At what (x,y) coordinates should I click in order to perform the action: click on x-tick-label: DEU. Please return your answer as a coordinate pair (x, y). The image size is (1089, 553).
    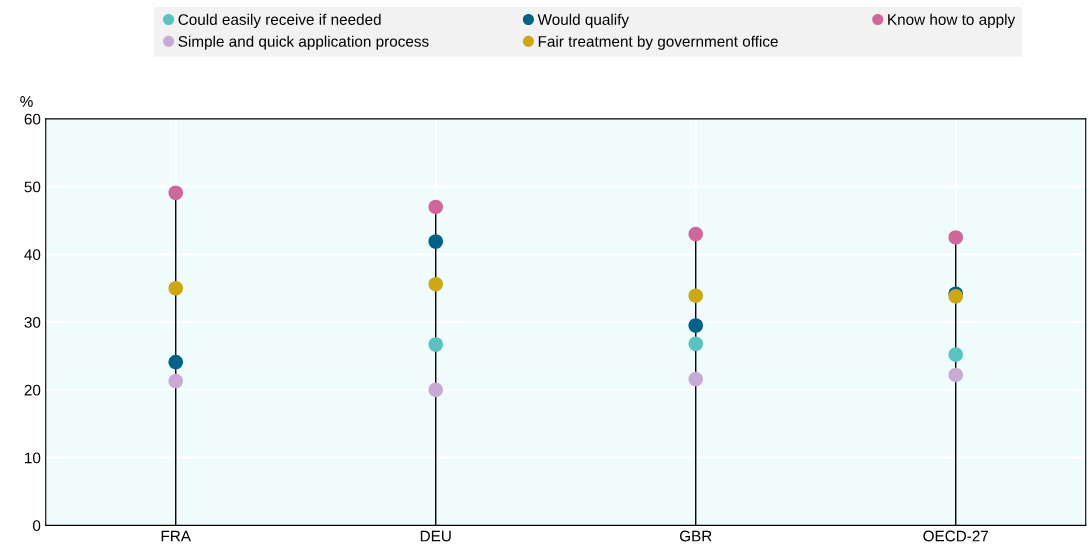
    Looking at the image, I should click on (435, 536).